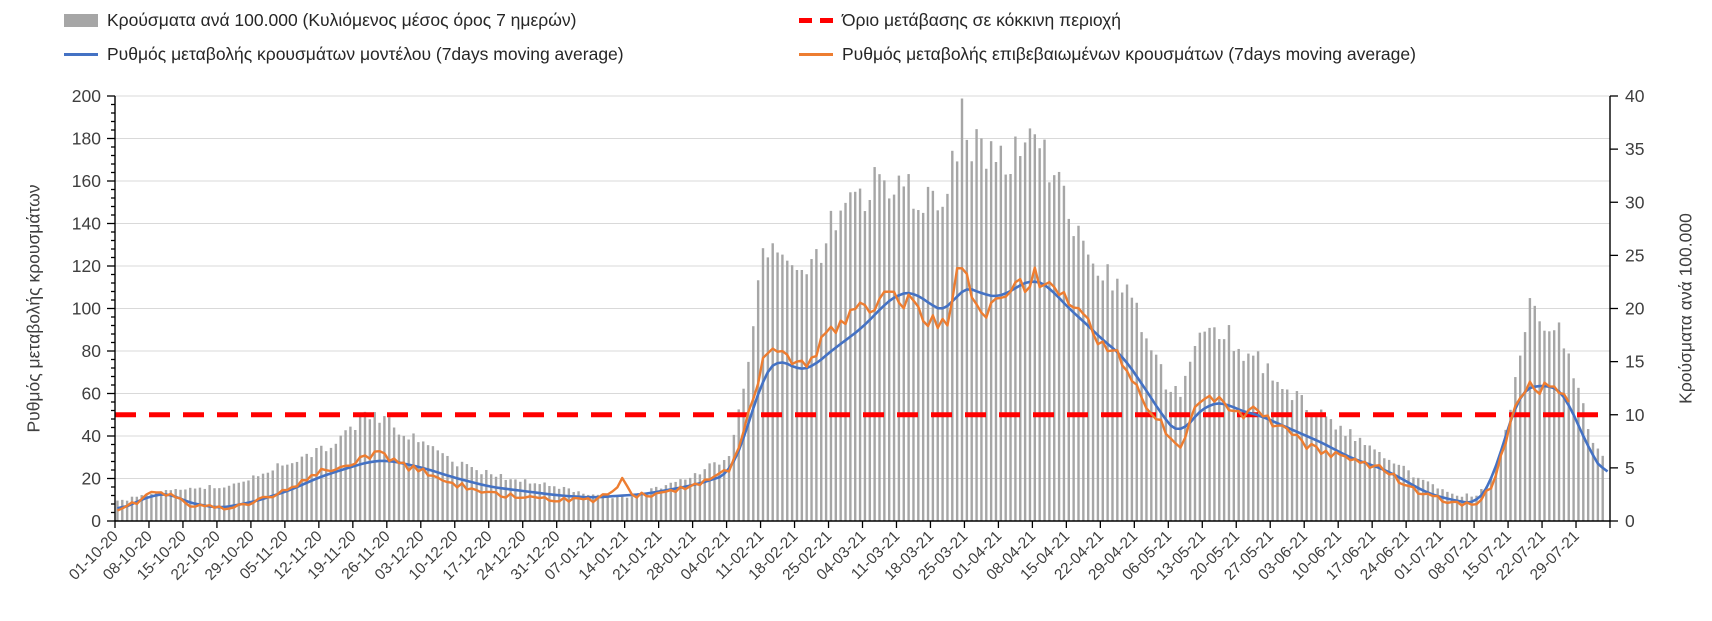 The height and width of the screenshot is (621, 1712). What do you see at coordinates (1635, 309) in the screenshot?
I see `y-right-tick-label: 20` at bounding box center [1635, 309].